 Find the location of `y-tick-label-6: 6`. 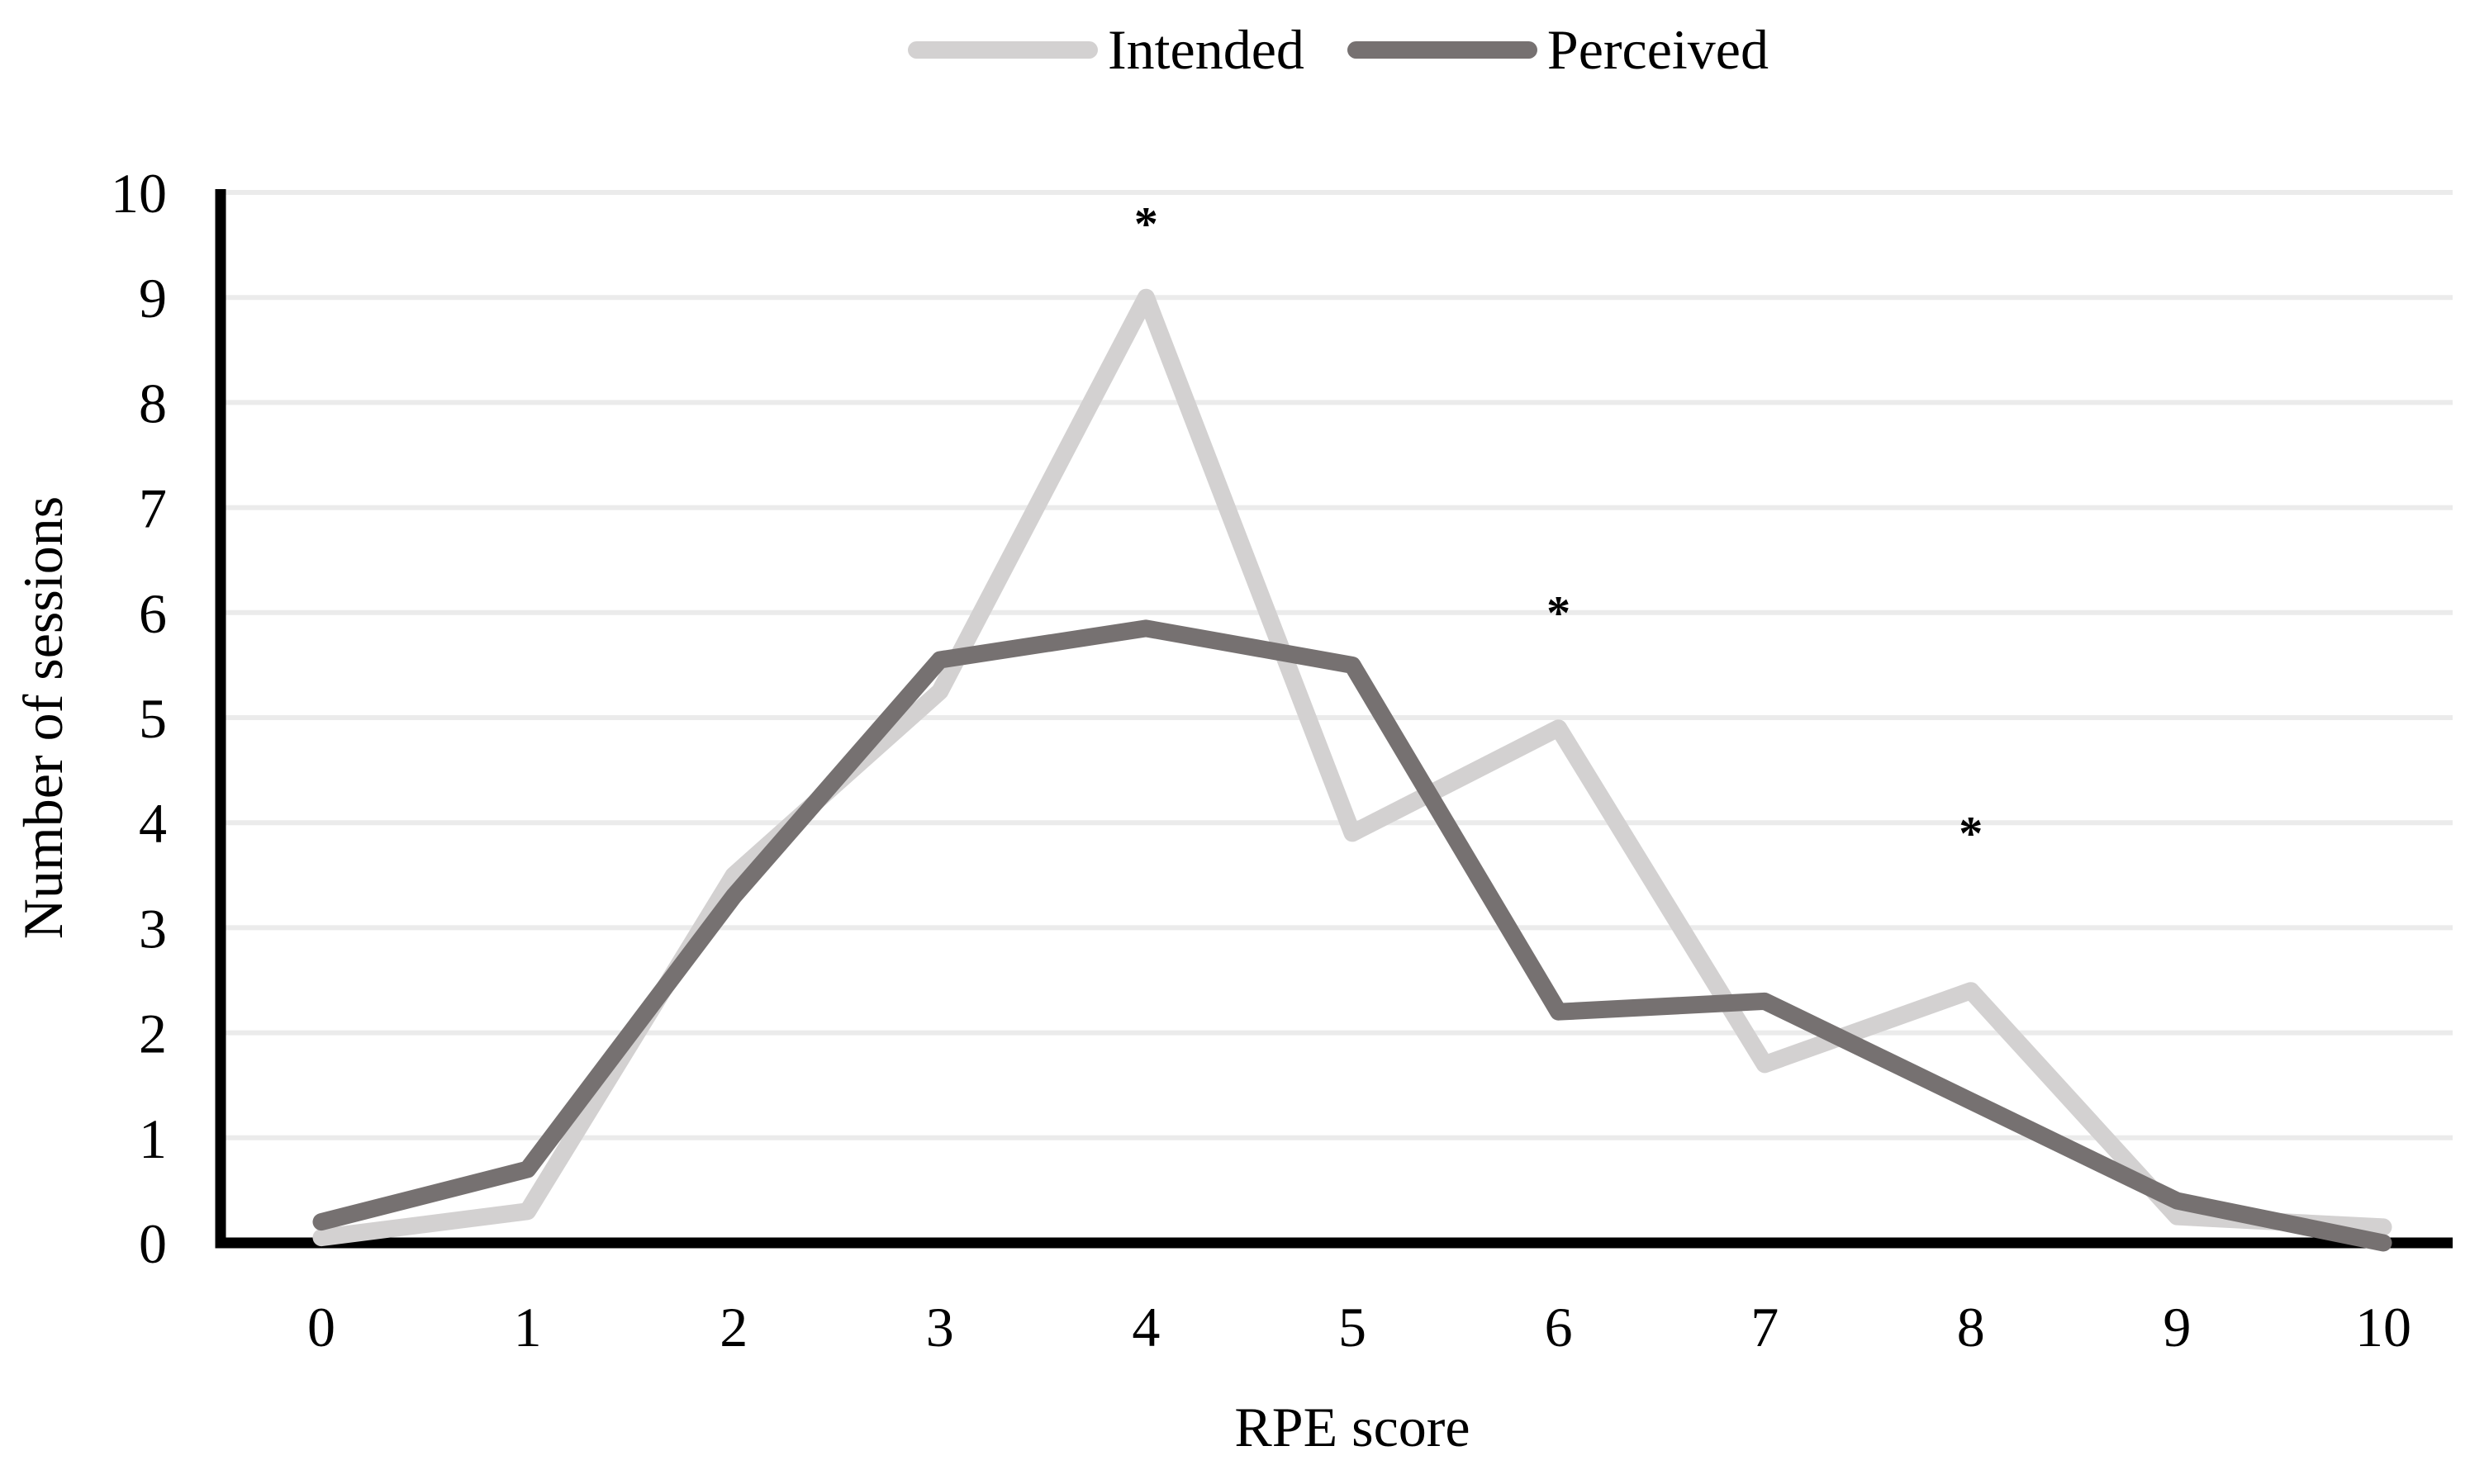

y-tick-label-6: 6 is located at coordinates (153, 613).